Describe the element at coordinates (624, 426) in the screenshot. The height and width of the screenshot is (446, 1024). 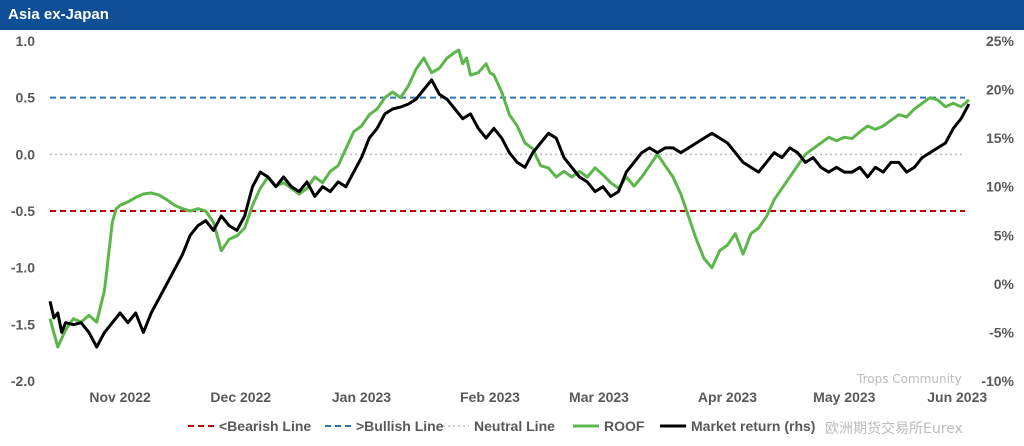
I see `legend-label: ROOF` at that location.